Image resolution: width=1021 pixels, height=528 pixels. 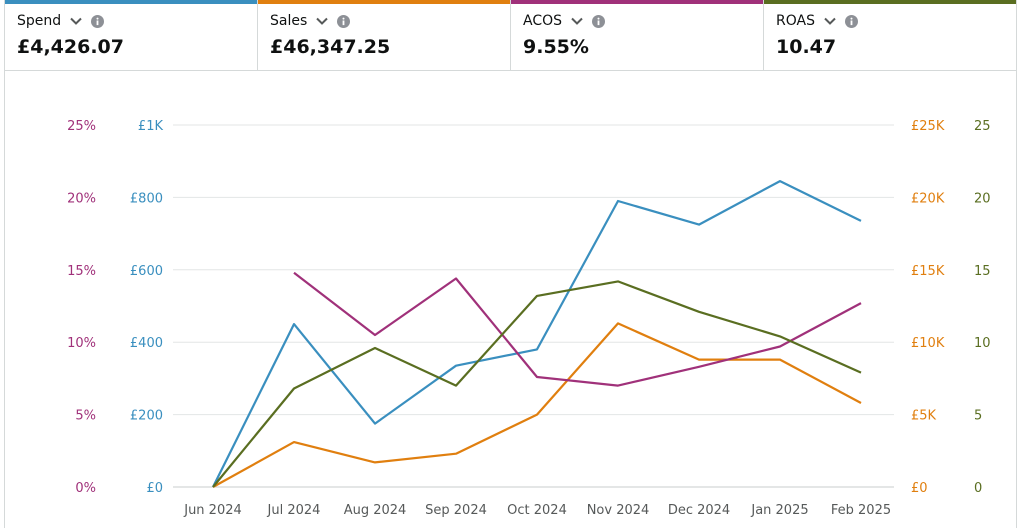 What do you see at coordinates (39, 21) in the screenshot?
I see `metric-label: Spend` at bounding box center [39, 21].